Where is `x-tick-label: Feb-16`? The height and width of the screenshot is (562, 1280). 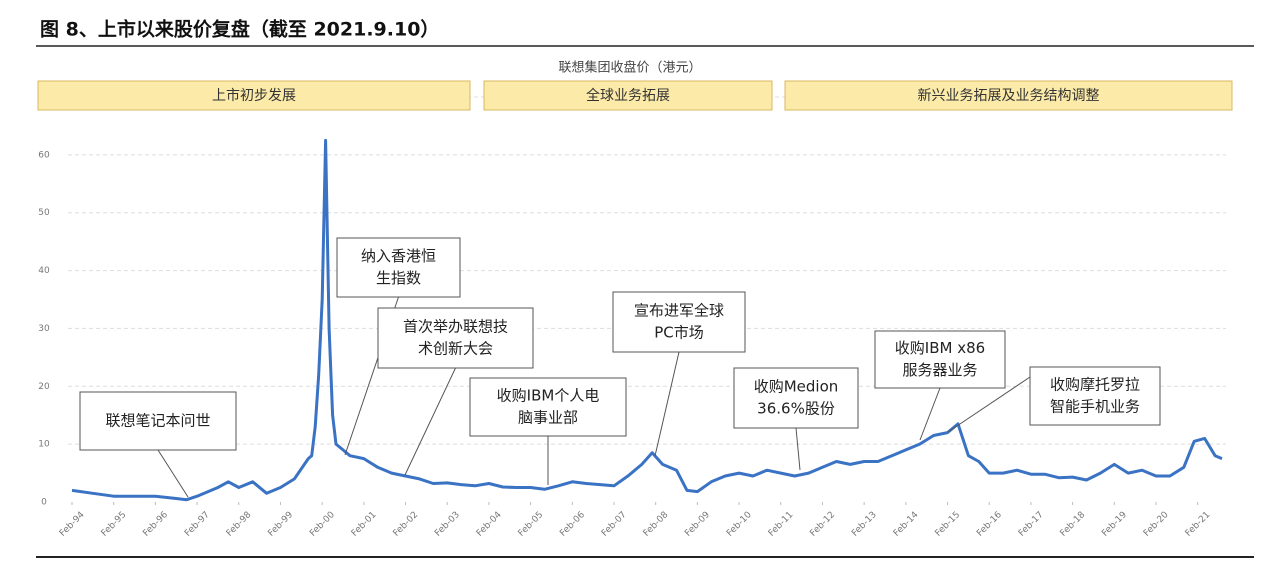
x-tick-label: Feb-16 is located at coordinates (989, 524).